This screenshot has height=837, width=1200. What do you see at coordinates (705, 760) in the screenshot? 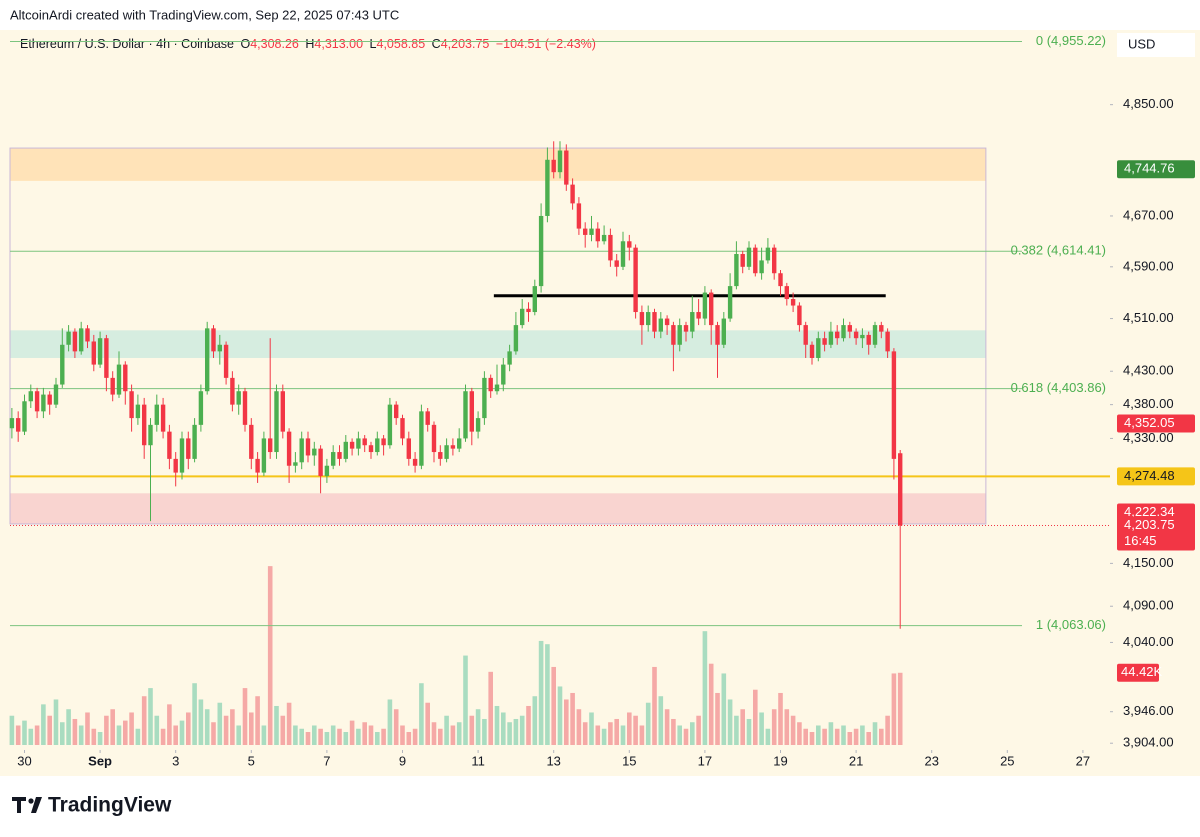
I see `x-tick-label: 17` at bounding box center [705, 760].